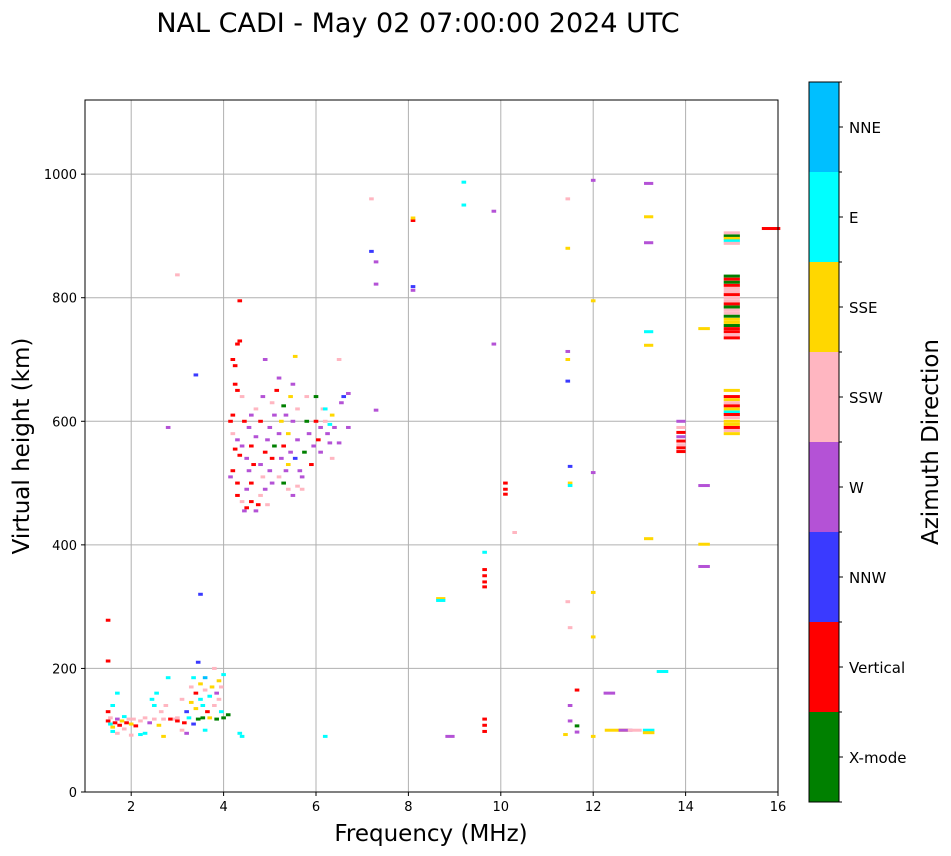 This screenshot has width=951, height=856. I want to click on x-tick-label: 12, so click(593, 807).